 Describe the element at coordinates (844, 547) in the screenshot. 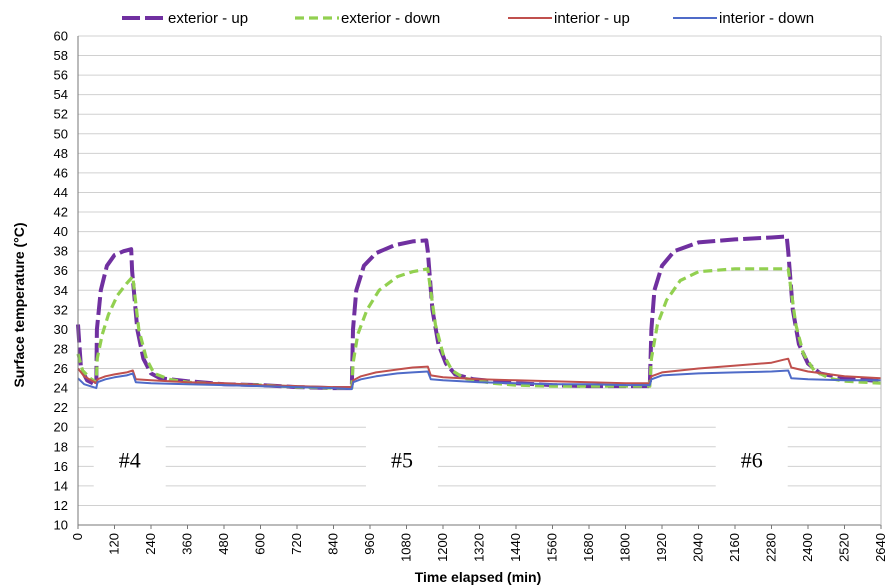

I see `x-tick-label: 2520` at that location.